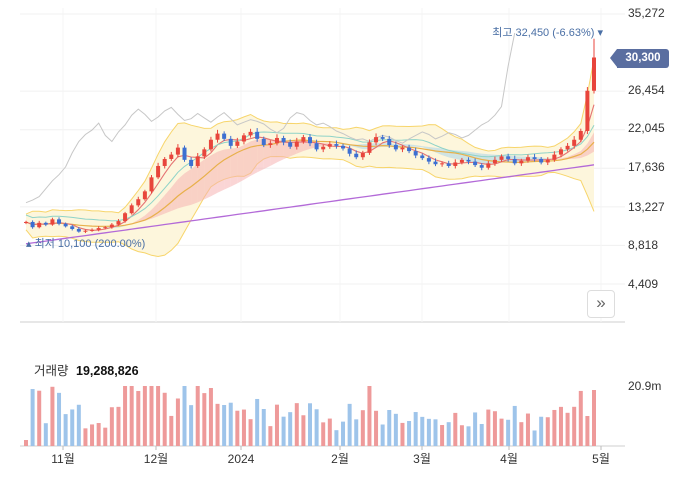  Describe the element at coordinates (107, 371) in the screenshot. I see `volume-value: 19,288,826` at that location.